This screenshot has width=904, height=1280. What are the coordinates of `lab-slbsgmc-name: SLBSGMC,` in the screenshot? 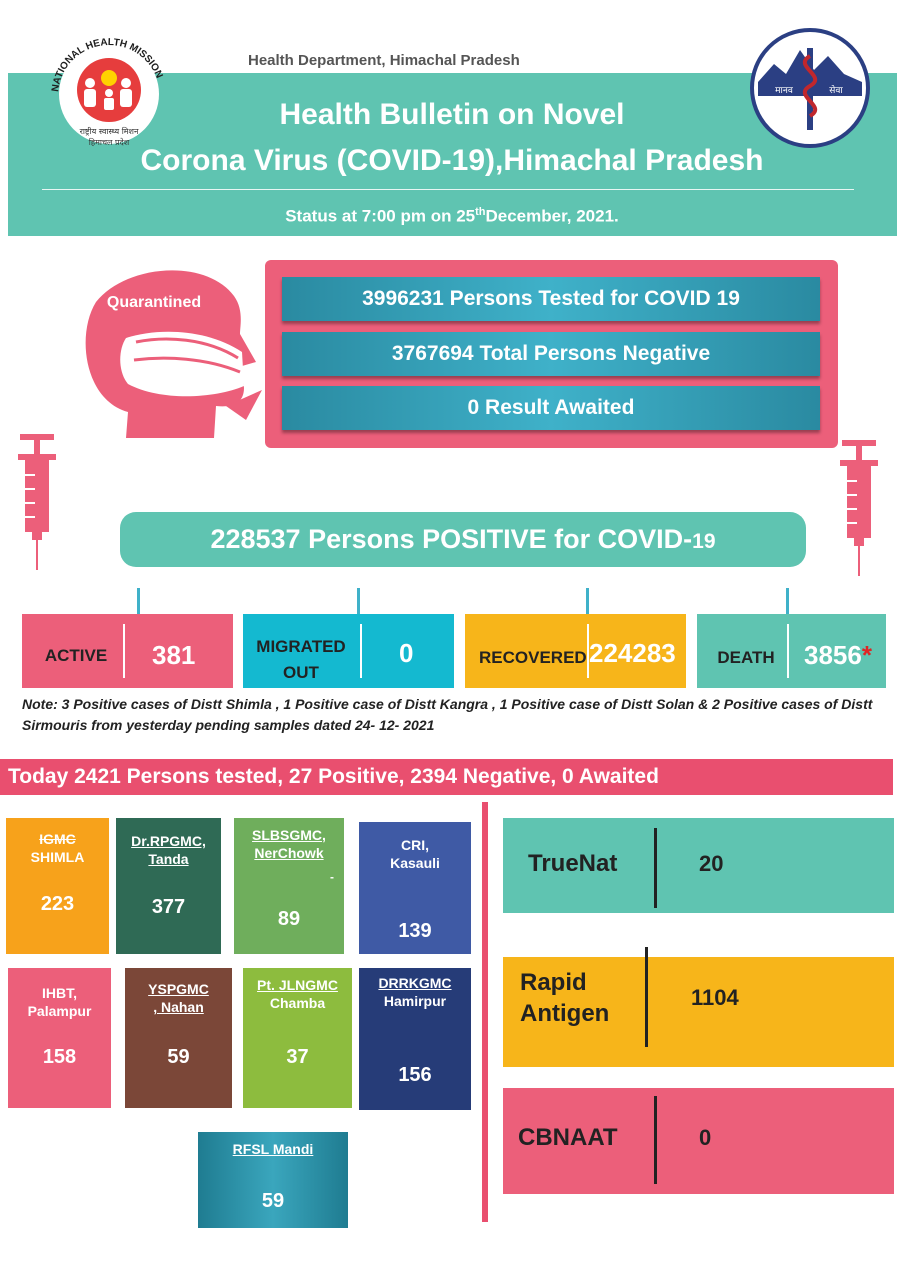 It's located at (289, 835).